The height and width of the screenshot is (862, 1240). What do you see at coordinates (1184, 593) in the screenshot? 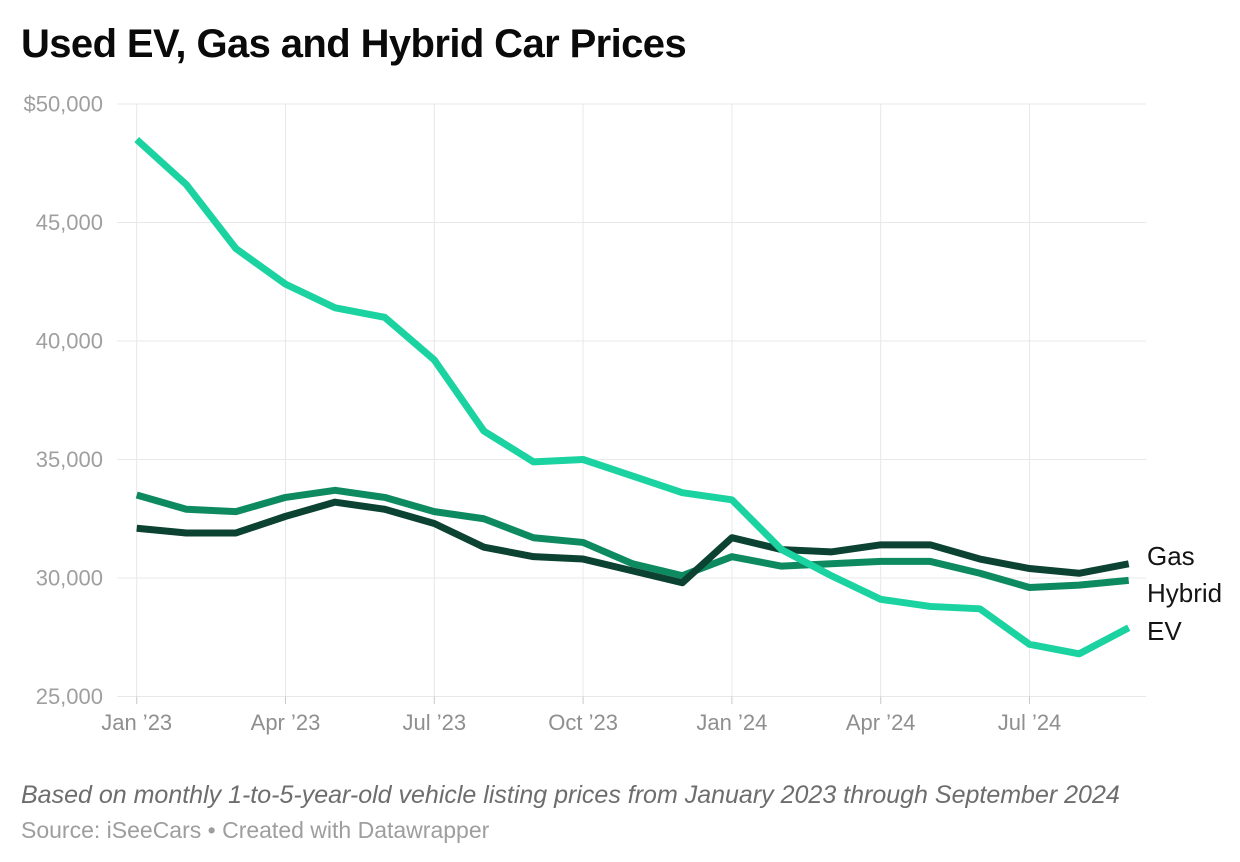
I see `series-end-label-hybrid: Hybrid` at bounding box center [1184, 593].